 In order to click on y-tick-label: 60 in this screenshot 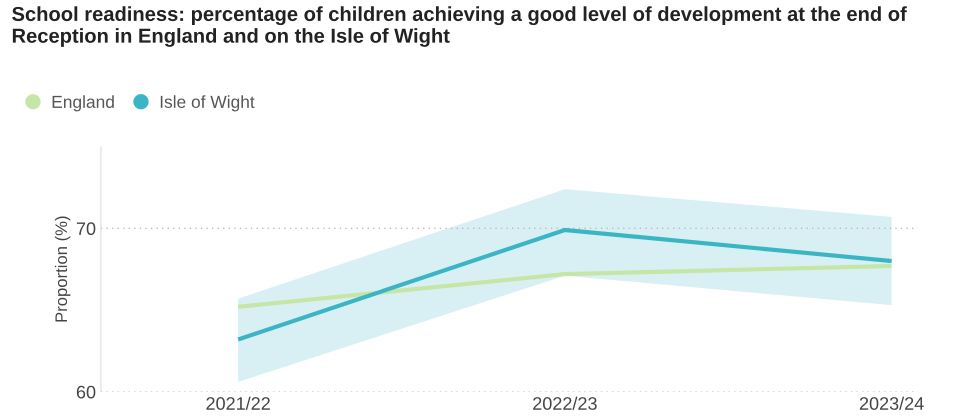, I will do `click(86, 392)`.